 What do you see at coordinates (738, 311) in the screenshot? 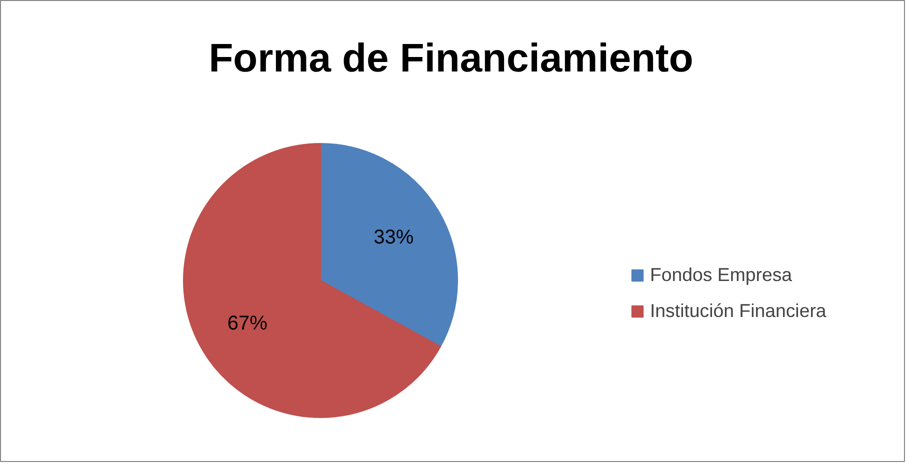
I see `legend-label: Institución Financiera` at bounding box center [738, 311].